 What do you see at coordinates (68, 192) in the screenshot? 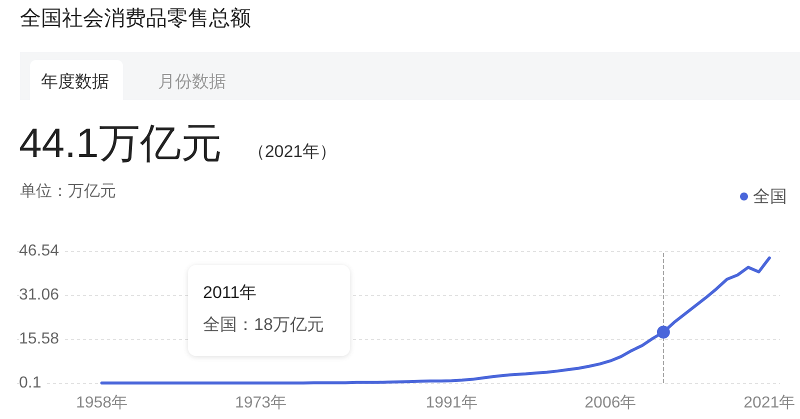
I see `y-axis-title: 单位：万亿元` at bounding box center [68, 192].